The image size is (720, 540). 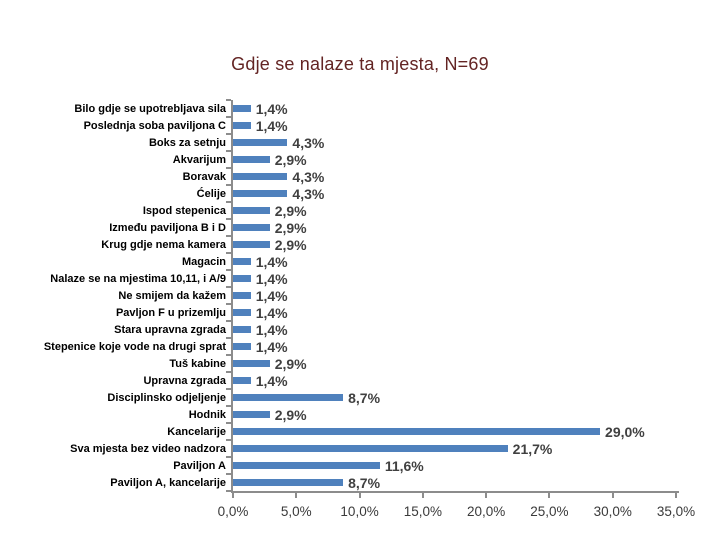 What do you see at coordinates (486, 511) in the screenshot?
I see `x-axis-label: 20,0%` at bounding box center [486, 511].